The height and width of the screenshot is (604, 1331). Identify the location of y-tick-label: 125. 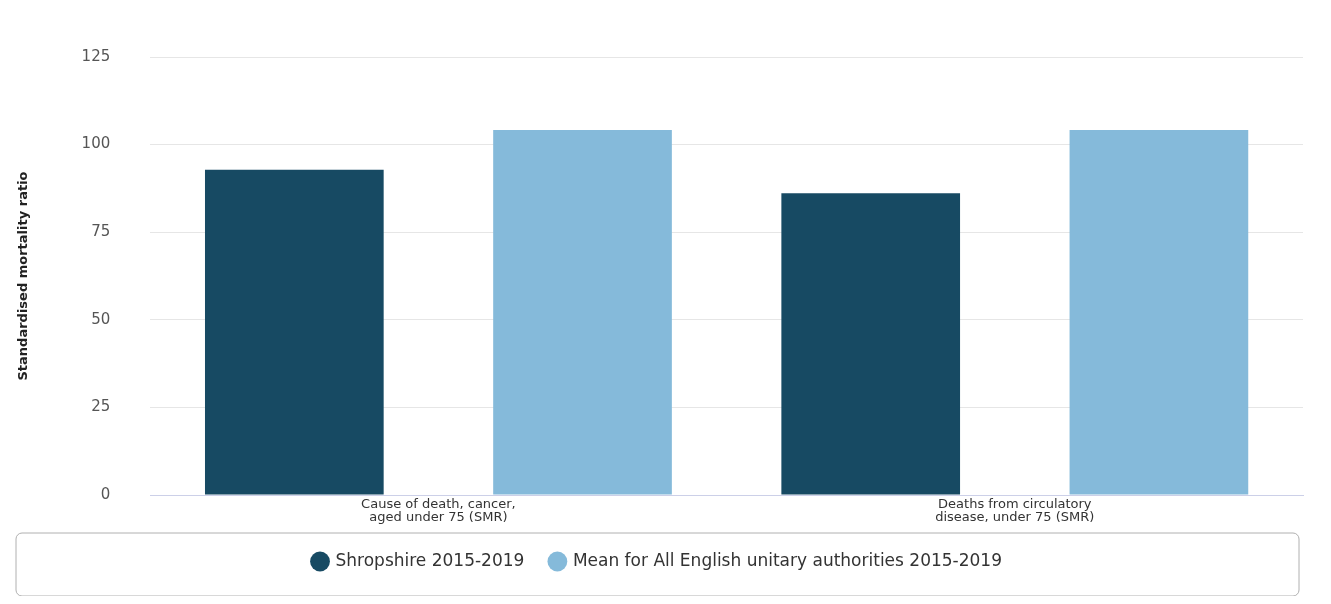
(96, 55).